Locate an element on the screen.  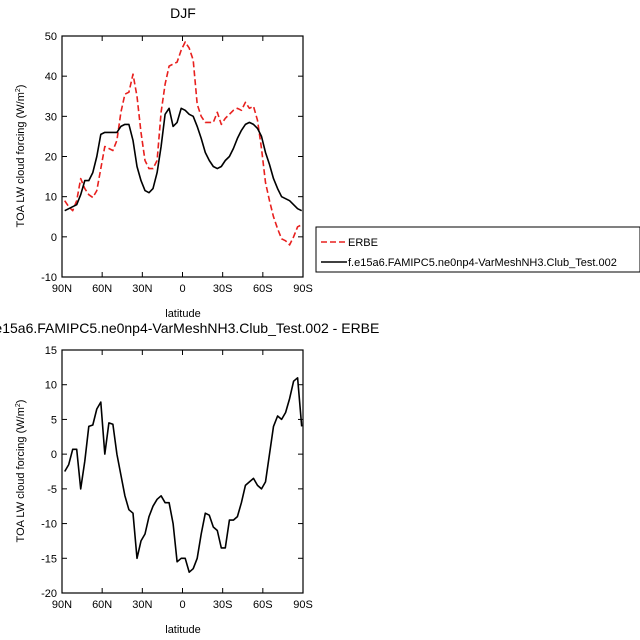
top-xtick-label: 0 is located at coordinates (182, 289).